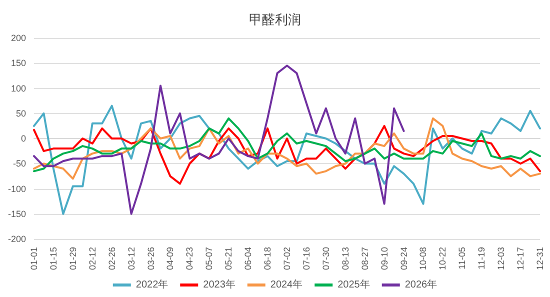 This screenshot has width=550, height=297. I want to click on x-tick-label: 06-18, so click(267, 258).